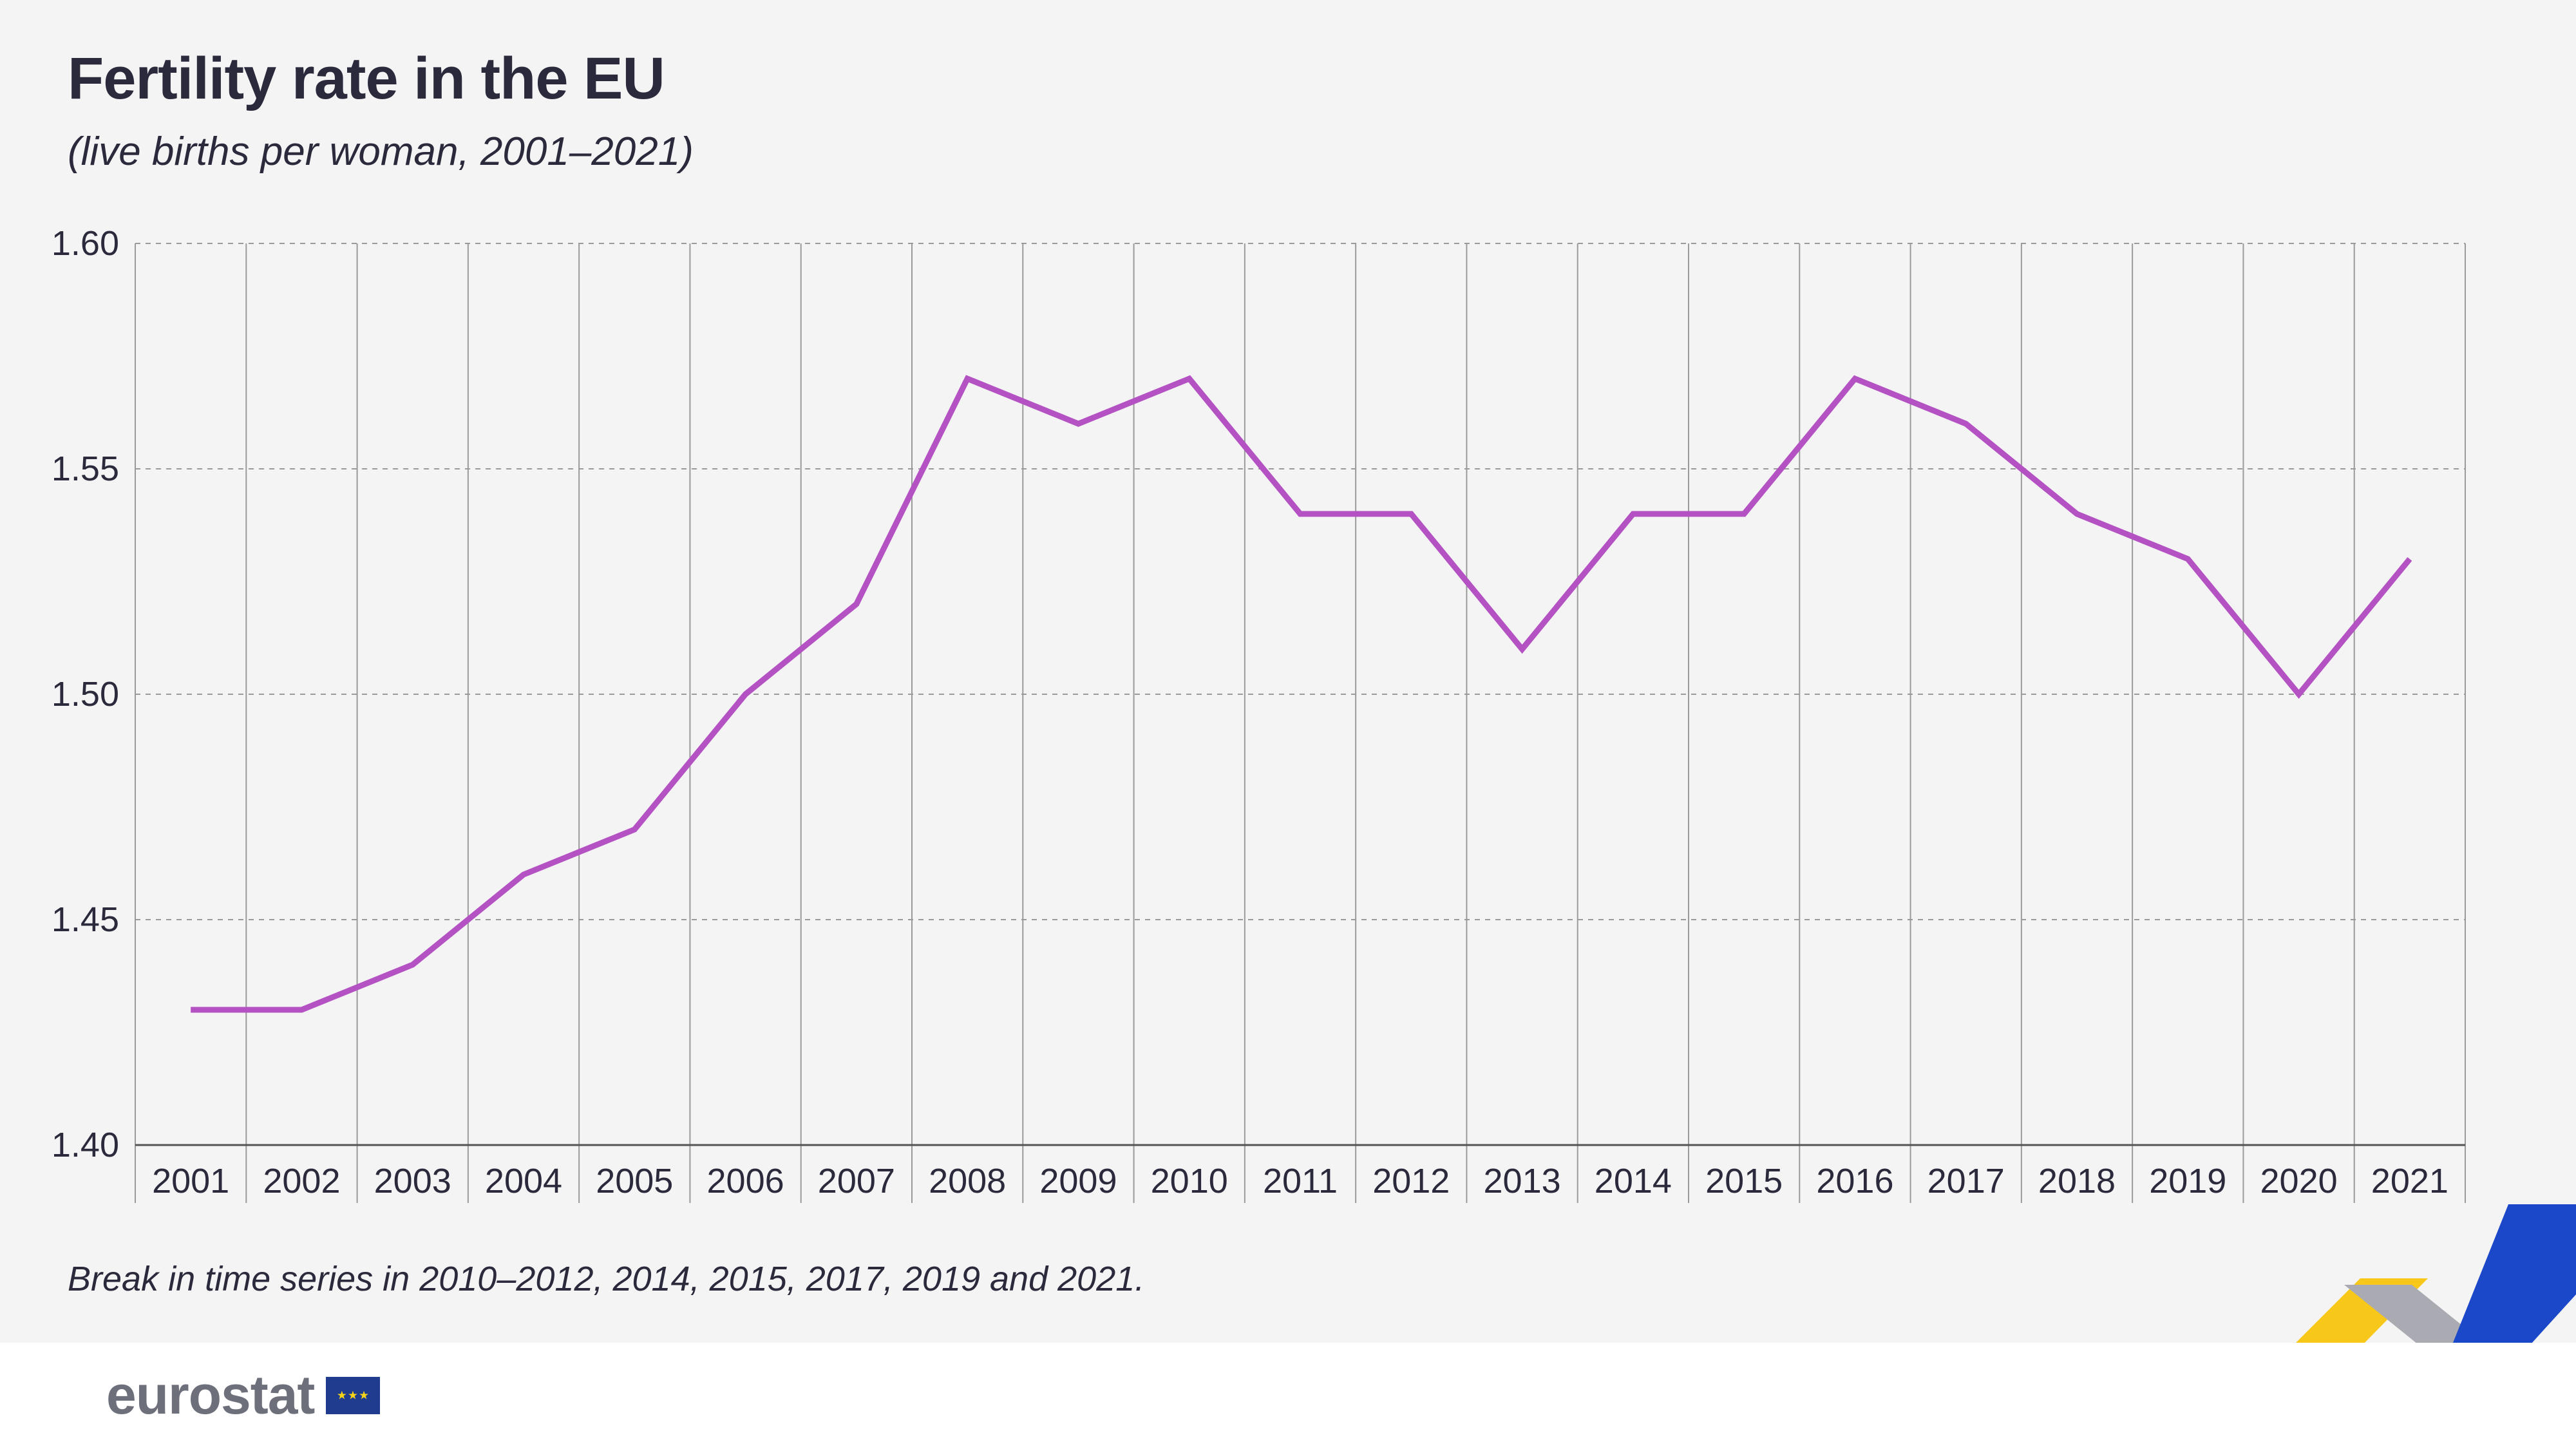 This screenshot has width=2576, height=1449. I want to click on x-tick-label: 2010, so click(1189, 1181).